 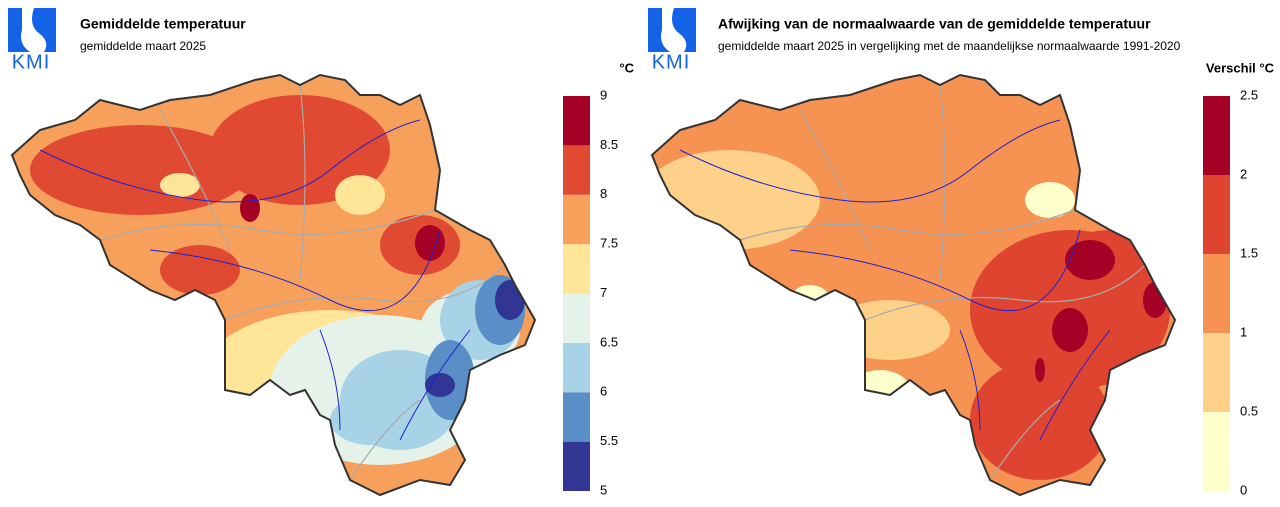 What do you see at coordinates (603, 489) in the screenshot?
I see `legend-tick-label: 5` at bounding box center [603, 489].